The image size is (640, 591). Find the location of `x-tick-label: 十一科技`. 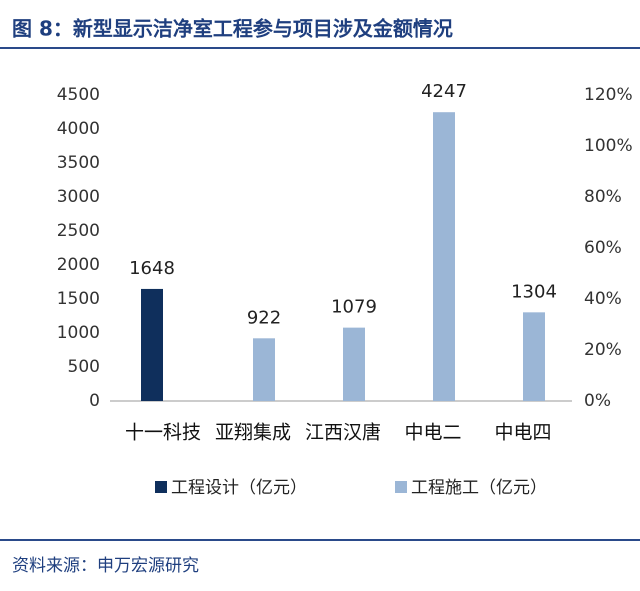

x-tick-label: 十一科技 is located at coordinates (163, 433).